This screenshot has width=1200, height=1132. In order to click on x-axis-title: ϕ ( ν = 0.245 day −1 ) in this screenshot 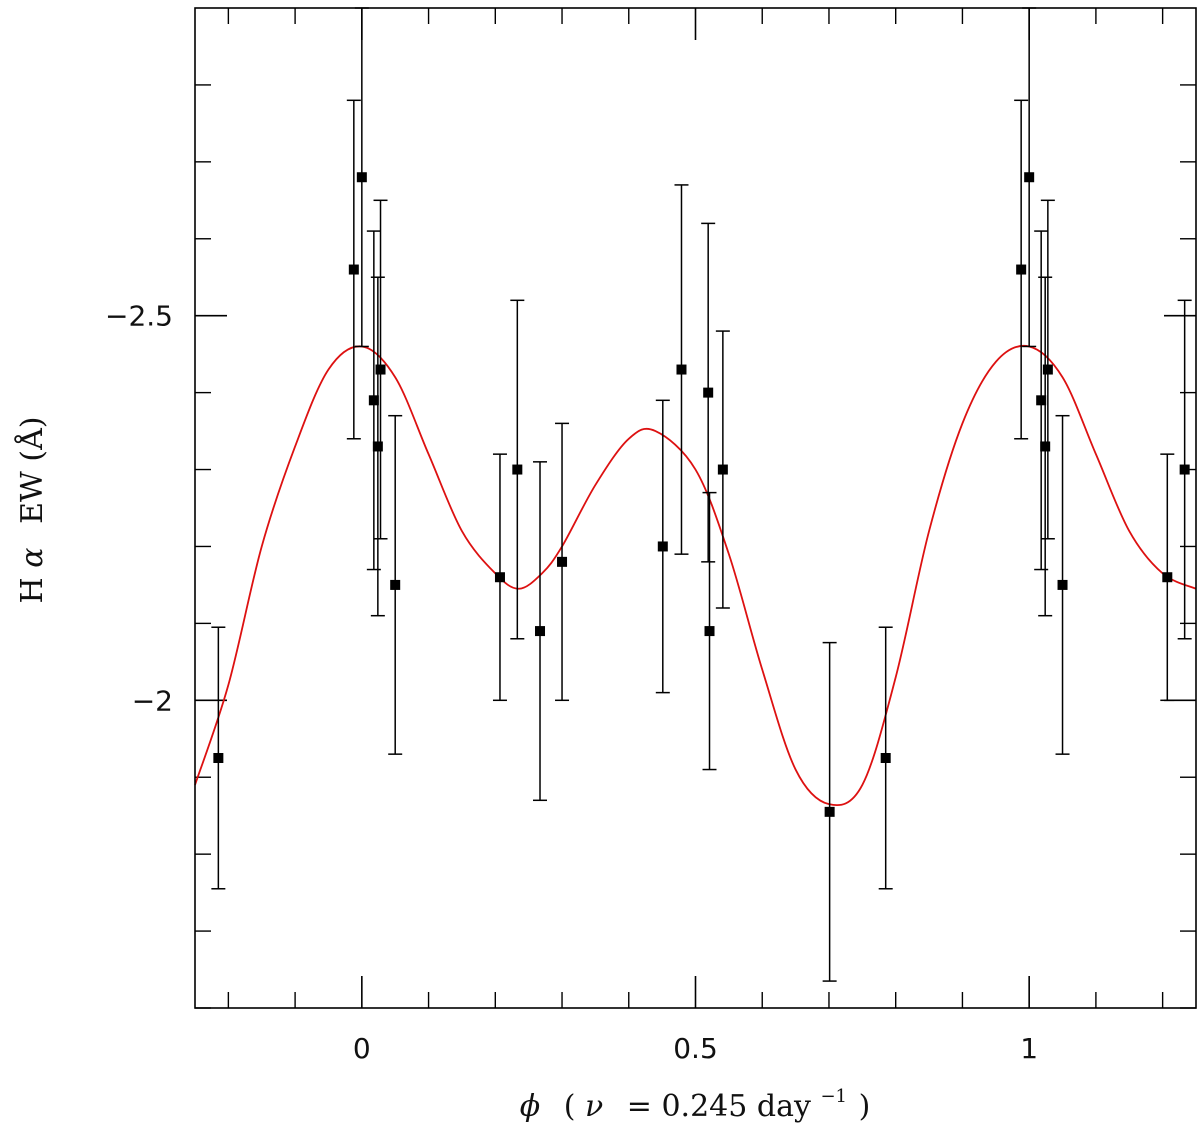, I will do `click(695, 1099)`.